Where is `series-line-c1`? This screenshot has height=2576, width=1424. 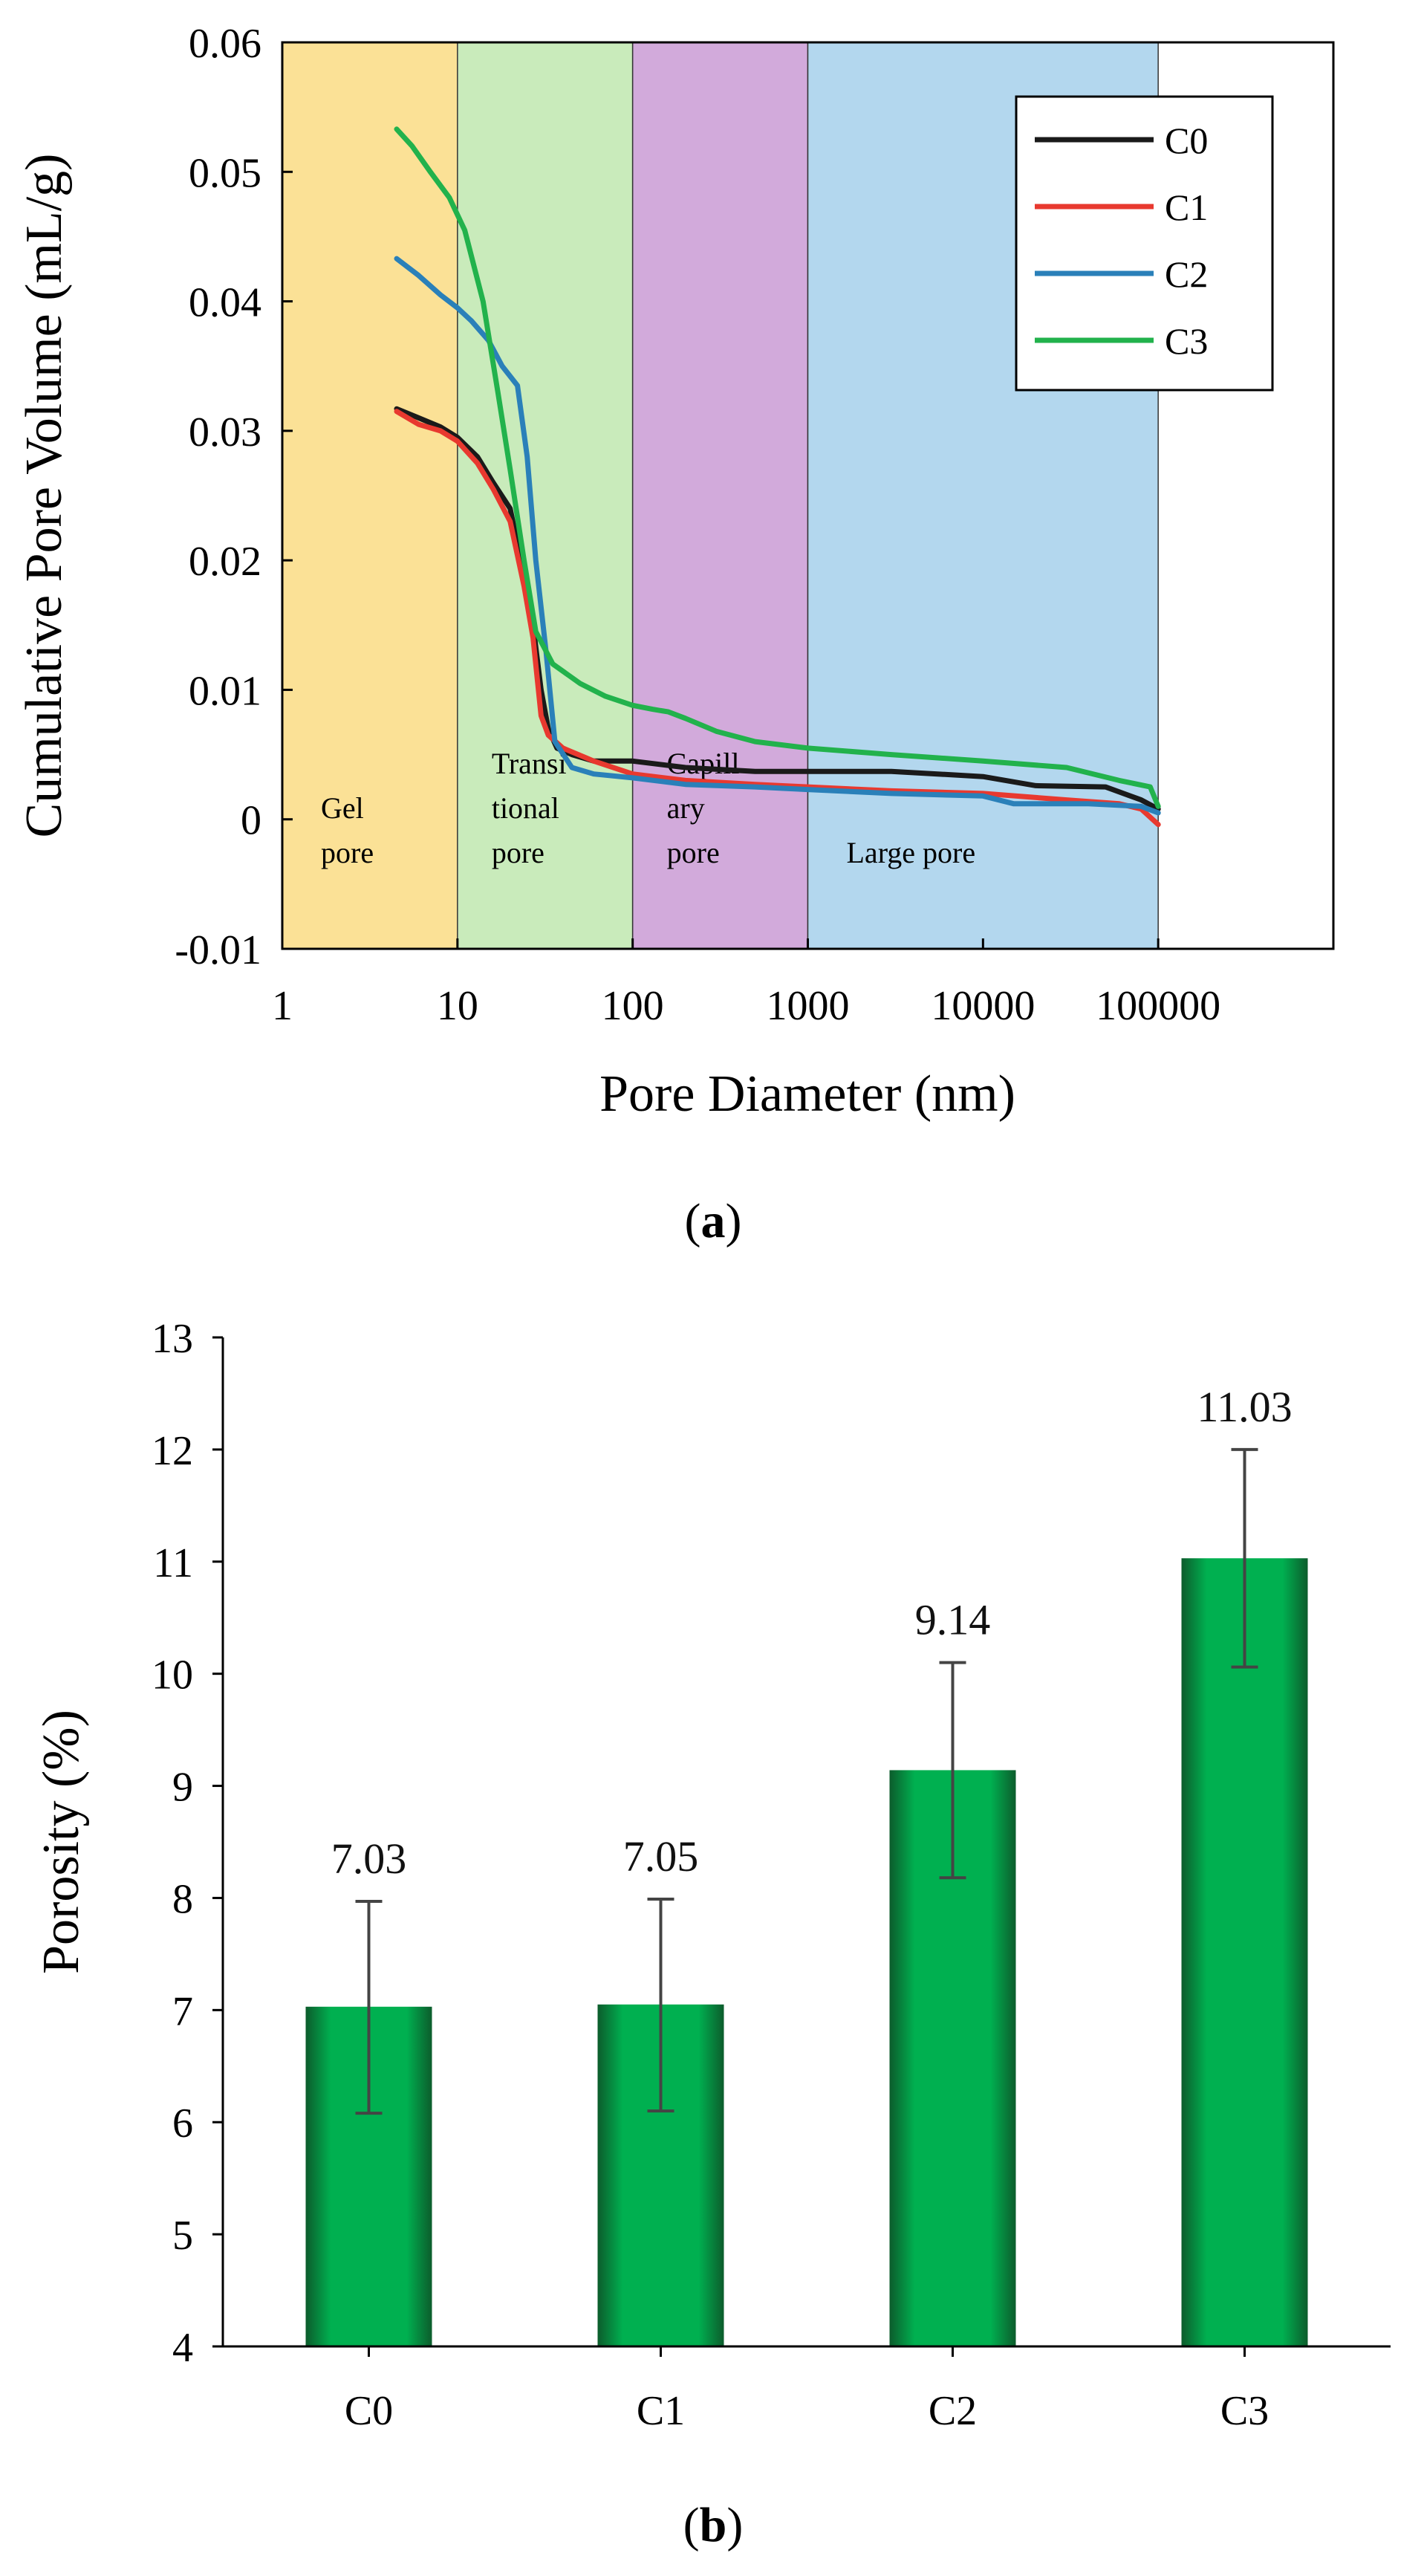 series-line-c1 is located at coordinates (778, 618).